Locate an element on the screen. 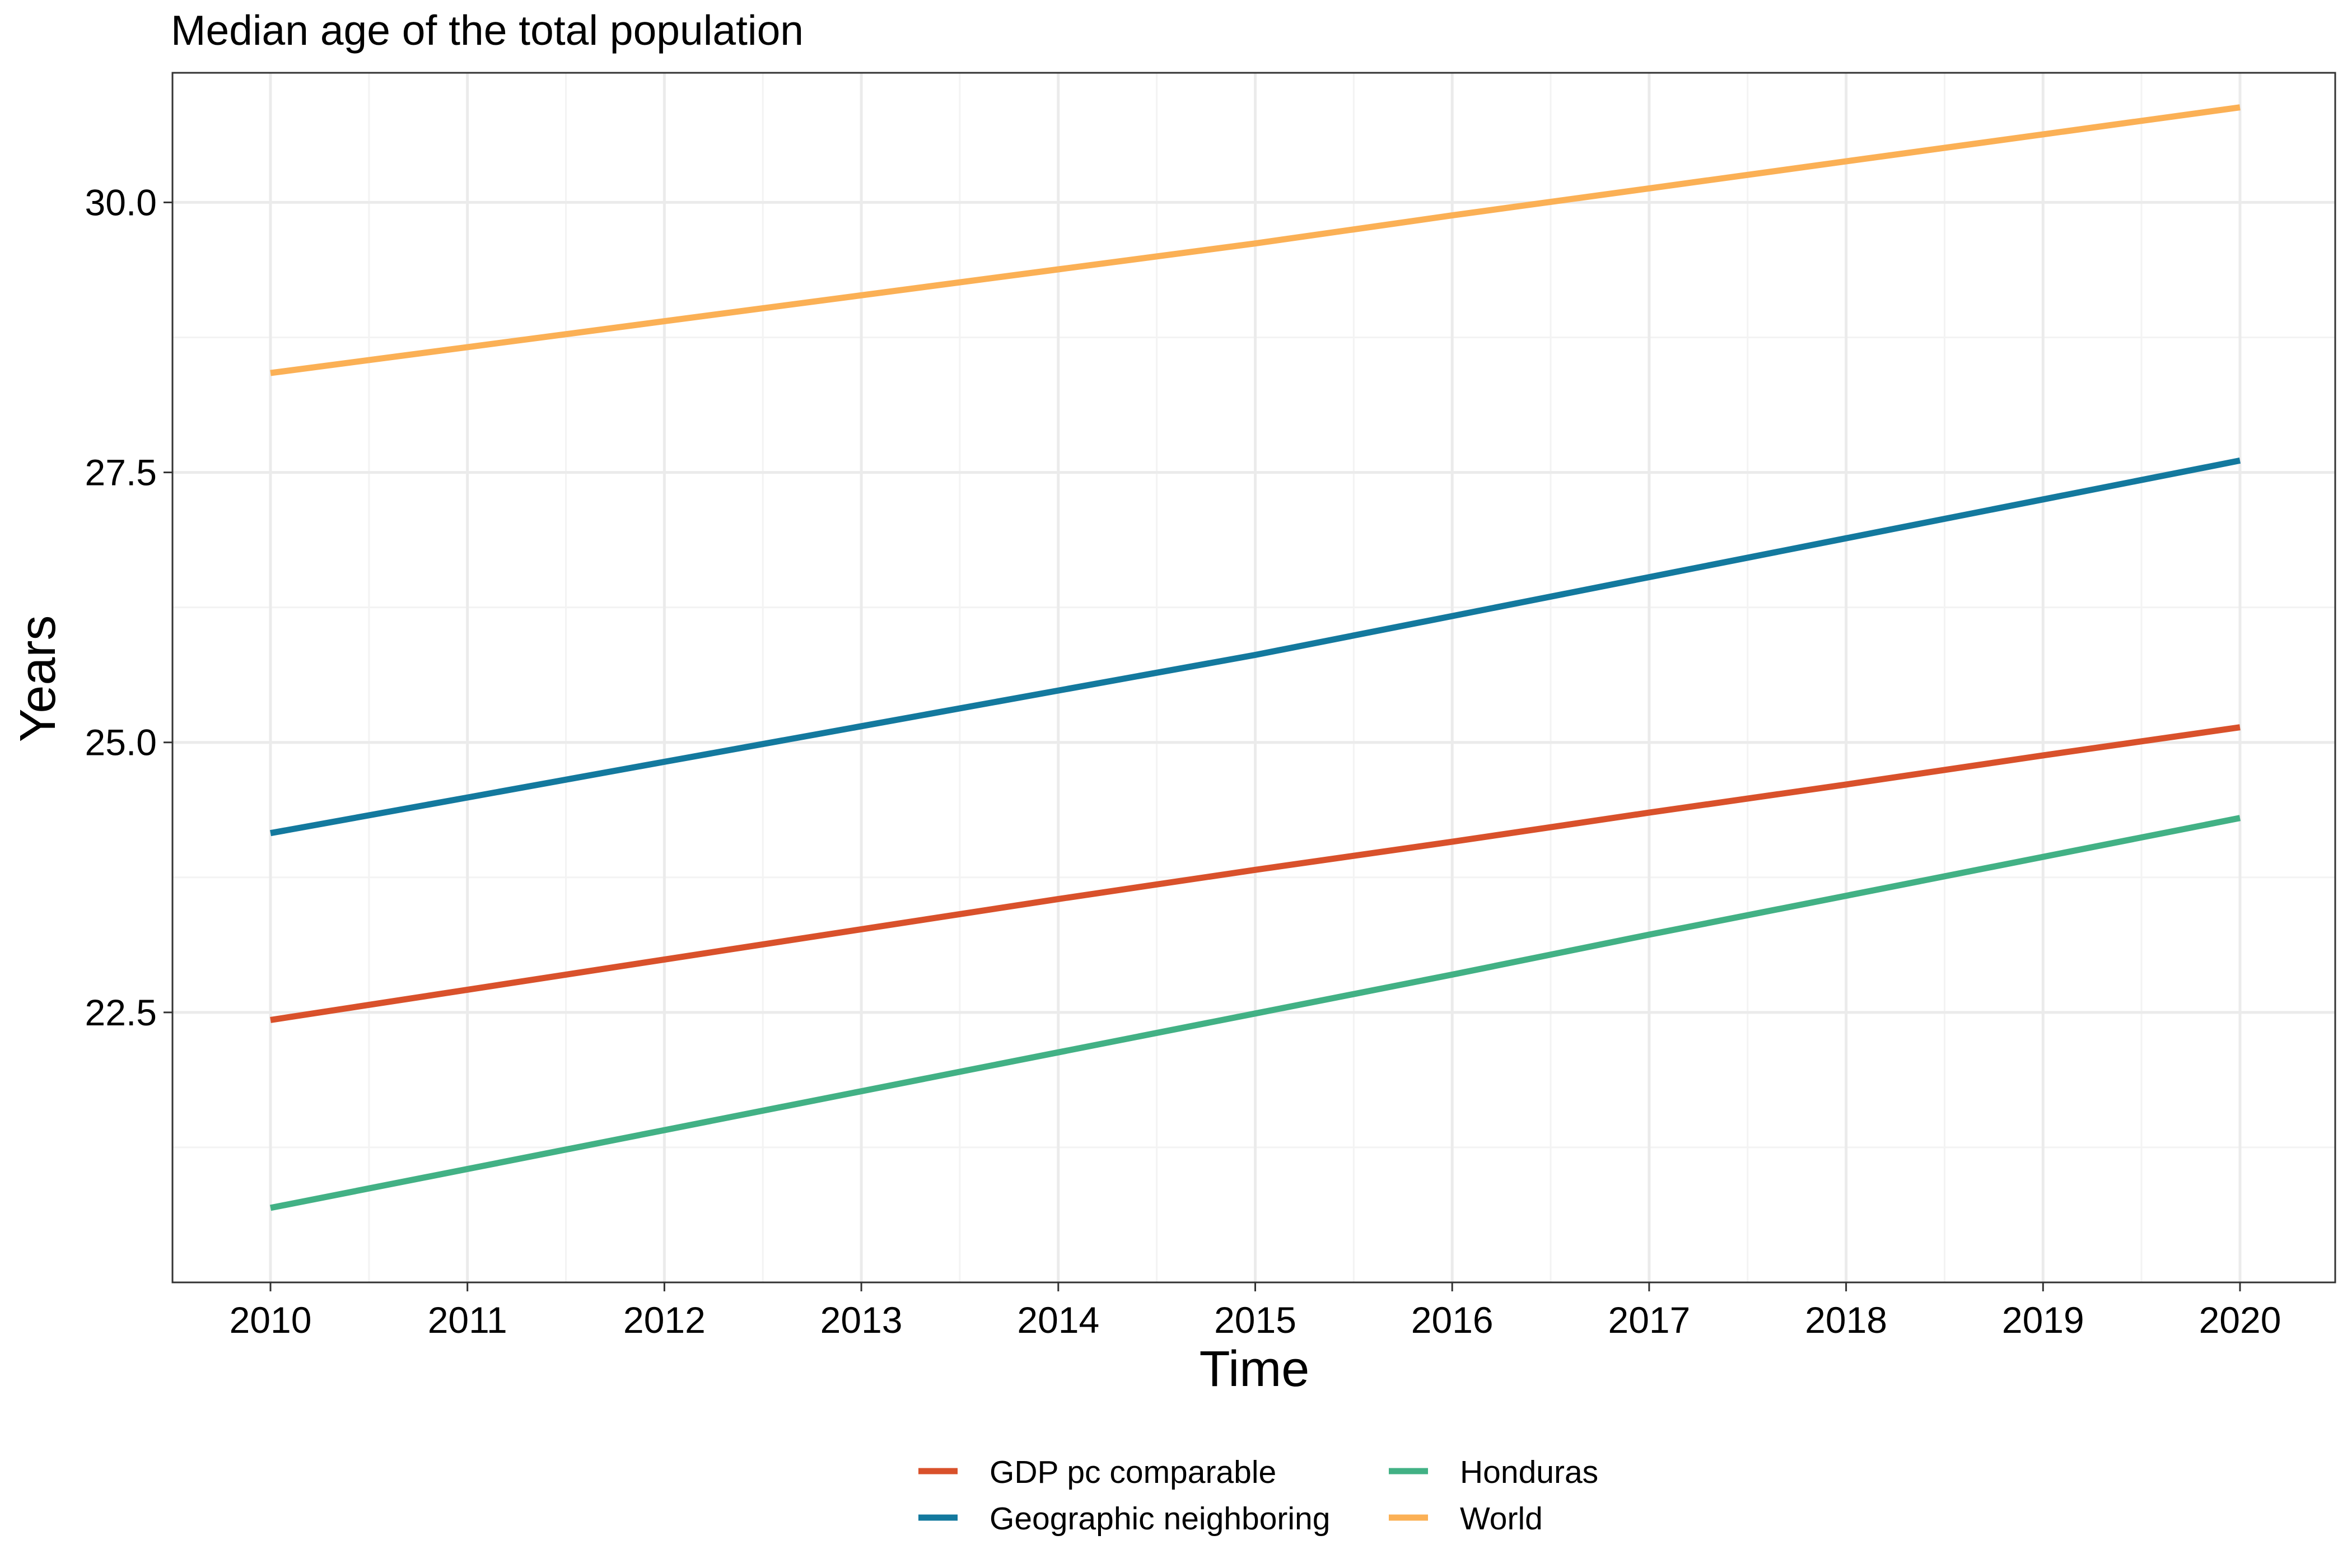 The image size is (2352, 1568). series-line-world is located at coordinates (1256, 240).